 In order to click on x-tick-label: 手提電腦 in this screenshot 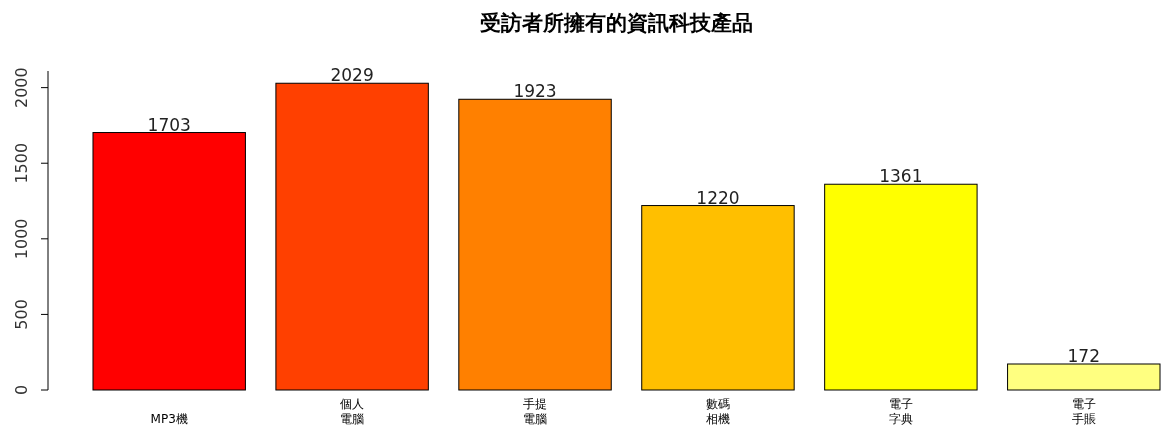, I will do `click(535, 411)`.